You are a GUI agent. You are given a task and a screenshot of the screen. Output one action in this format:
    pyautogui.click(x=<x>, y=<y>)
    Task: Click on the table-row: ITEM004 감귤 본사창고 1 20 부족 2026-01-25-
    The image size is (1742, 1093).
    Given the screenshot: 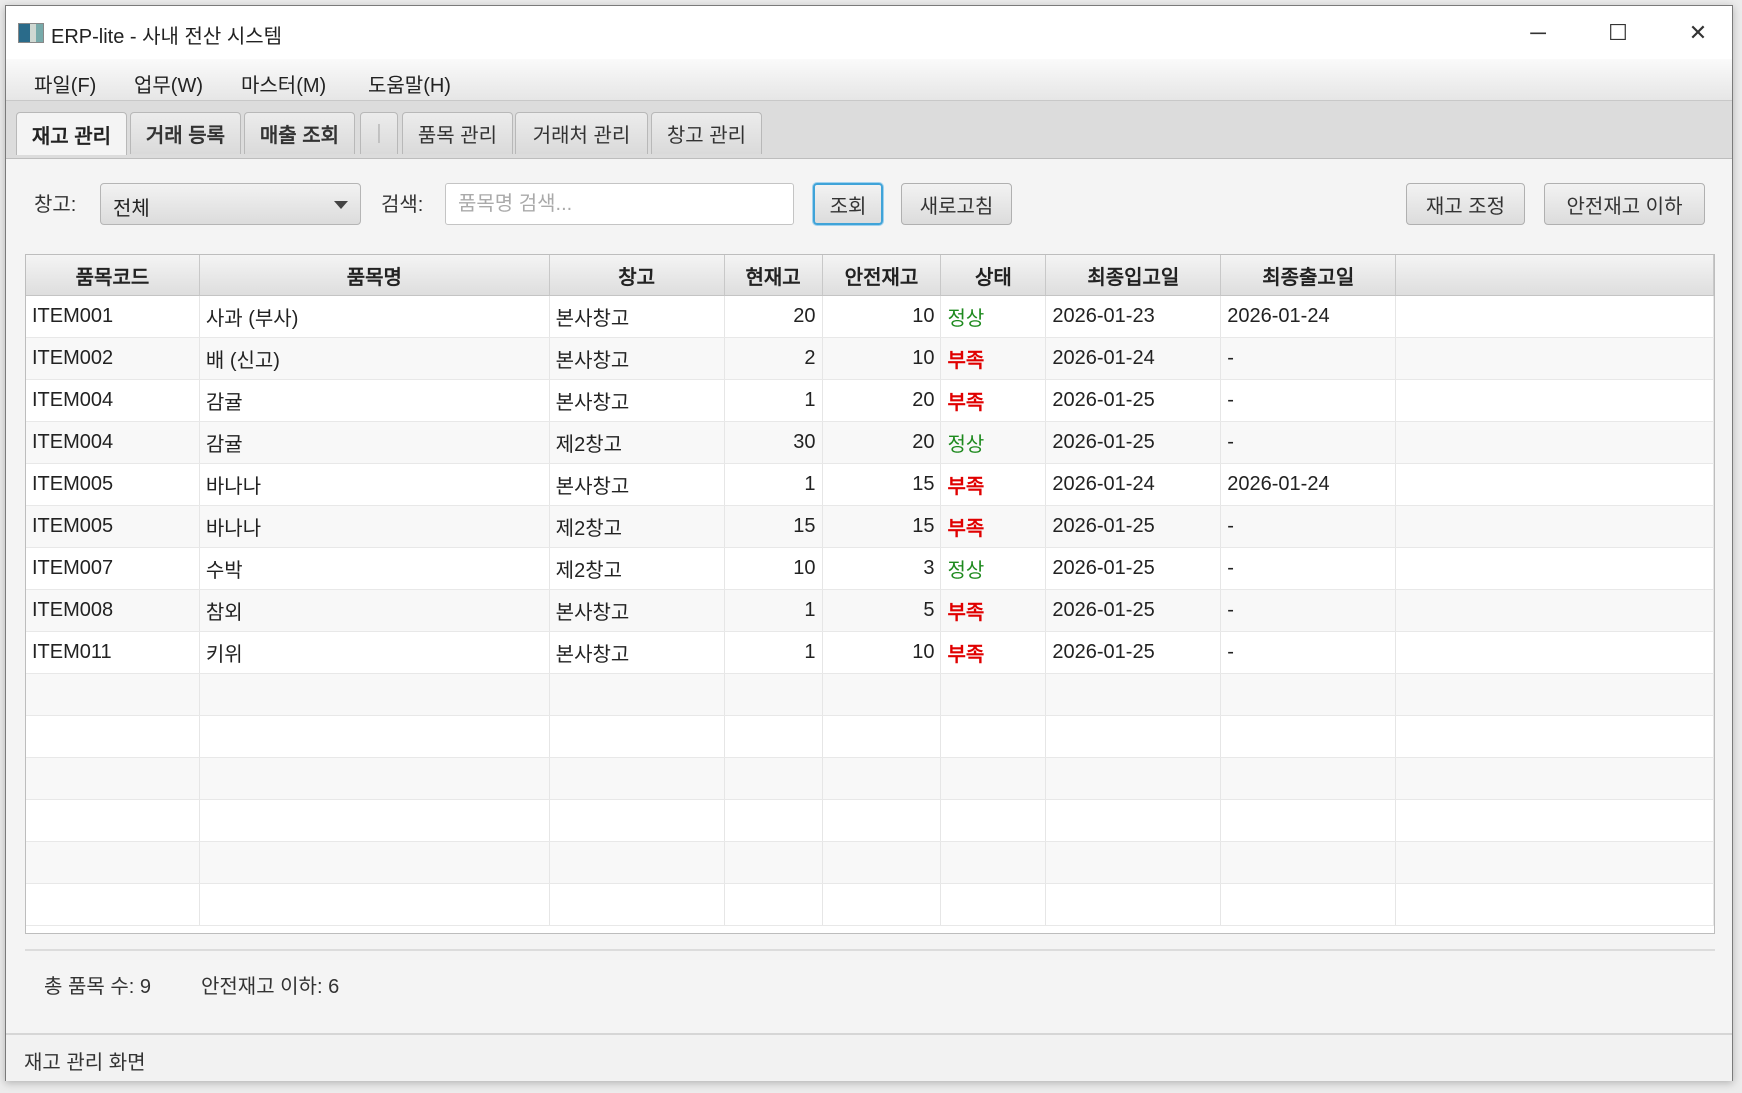 What is the action you would take?
    pyautogui.click(x=870, y=401)
    